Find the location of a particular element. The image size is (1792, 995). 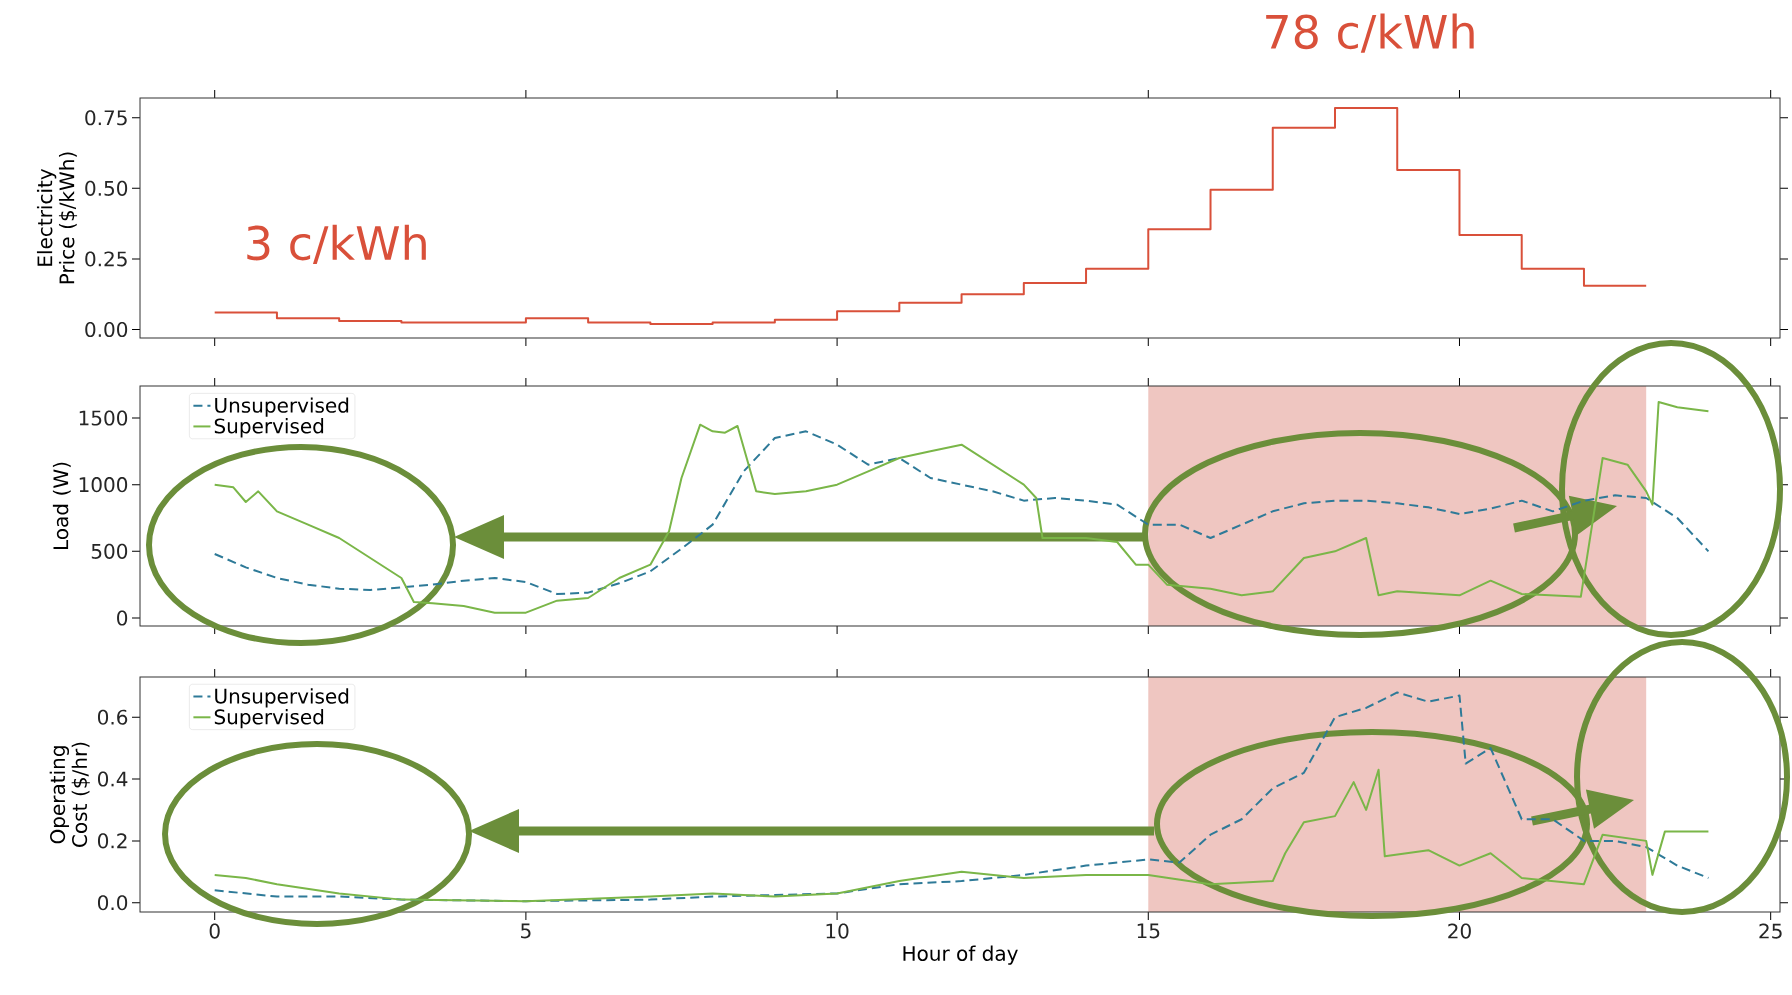

y-tick-label: 0.2 is located at coordinates (112, 841).